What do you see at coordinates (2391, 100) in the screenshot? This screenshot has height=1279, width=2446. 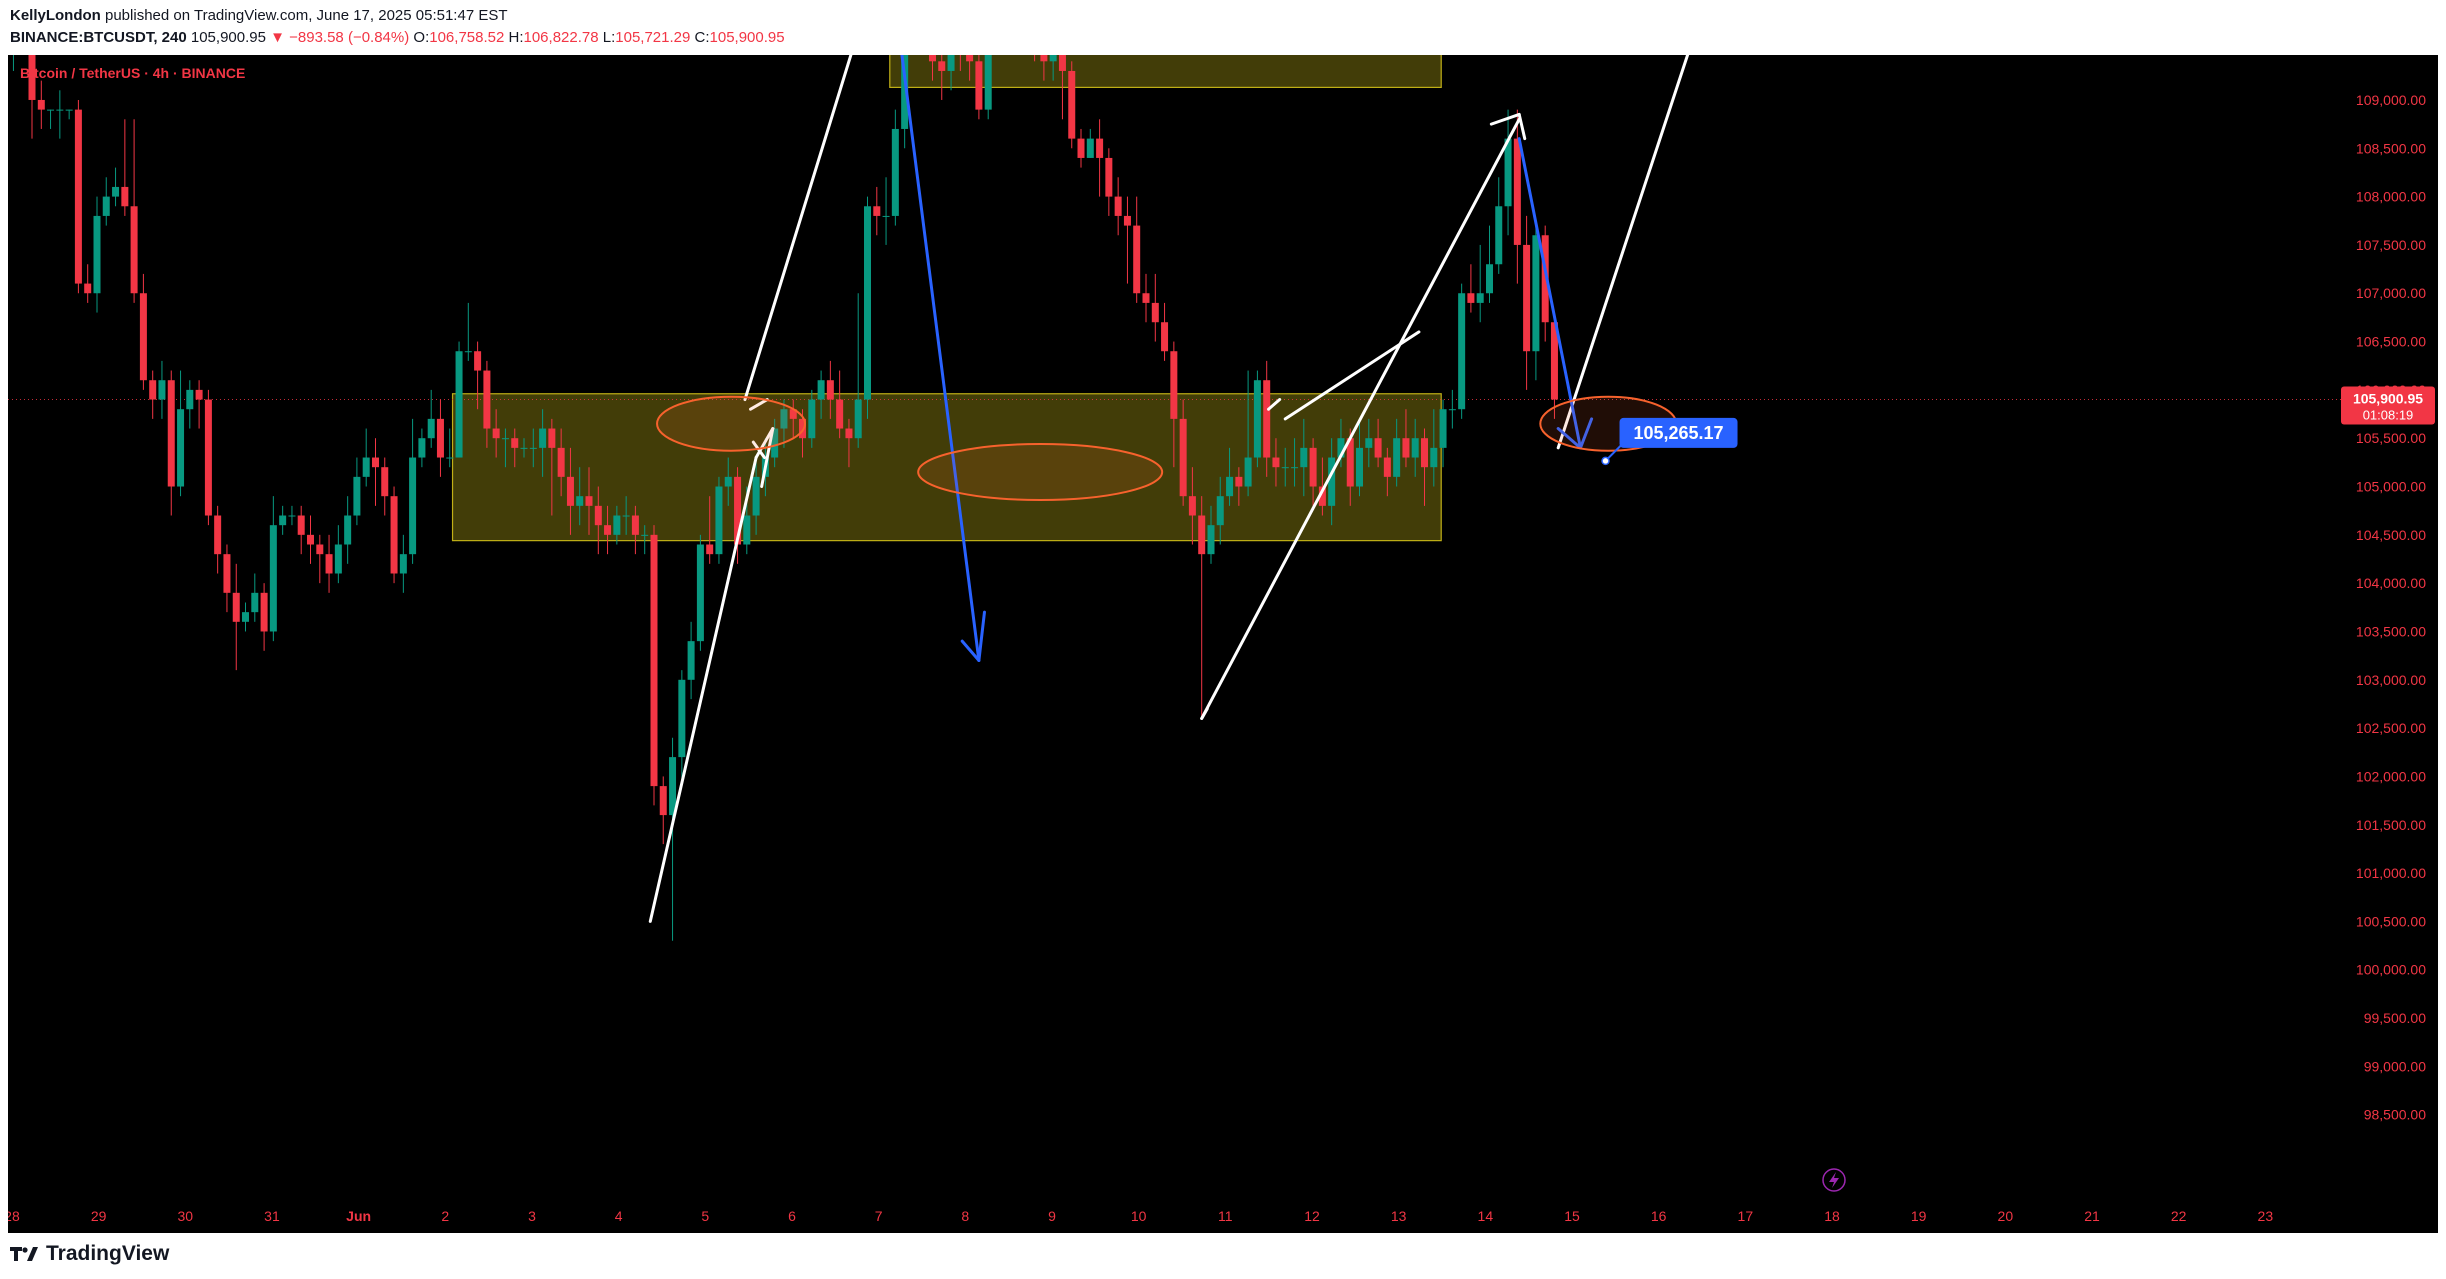 I see `y-tick-label: 109,000.00` at bounding box center [2391, 100].